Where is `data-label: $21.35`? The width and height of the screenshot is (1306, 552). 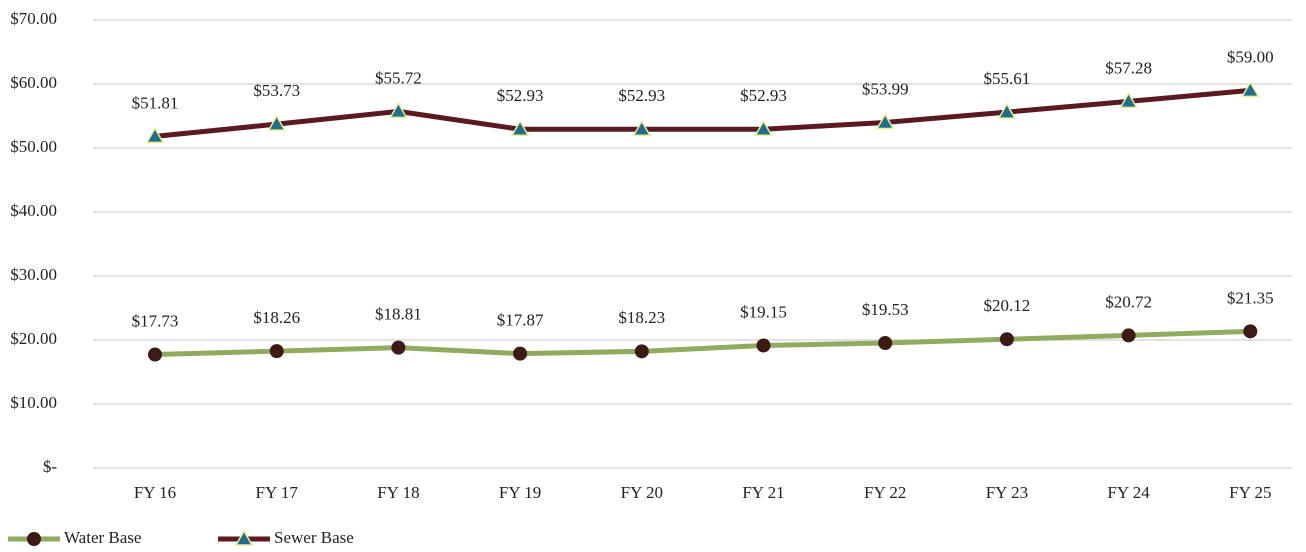 data-label: $21.35 is located at coordinates (1250, 297).